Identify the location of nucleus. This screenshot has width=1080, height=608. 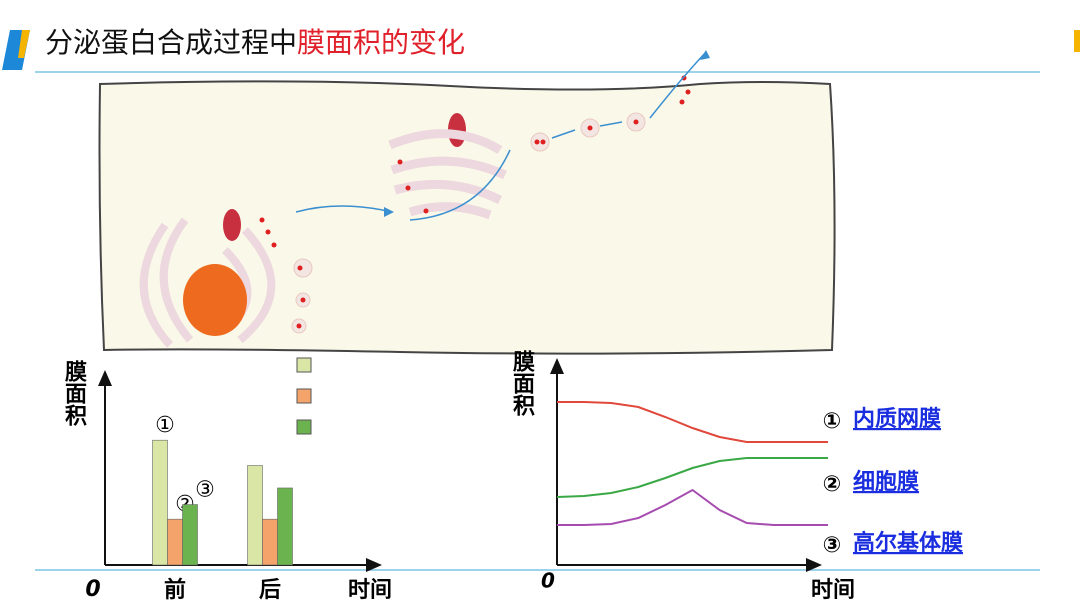
(215, 300).